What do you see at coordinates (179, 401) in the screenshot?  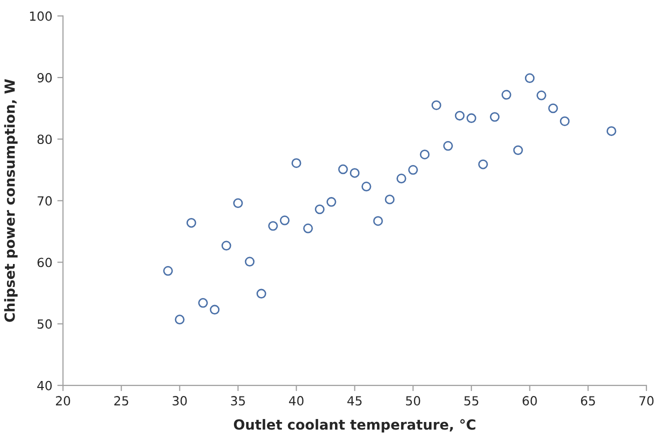 I see `x-tick-label: 30` at bounding box center [179, 401].